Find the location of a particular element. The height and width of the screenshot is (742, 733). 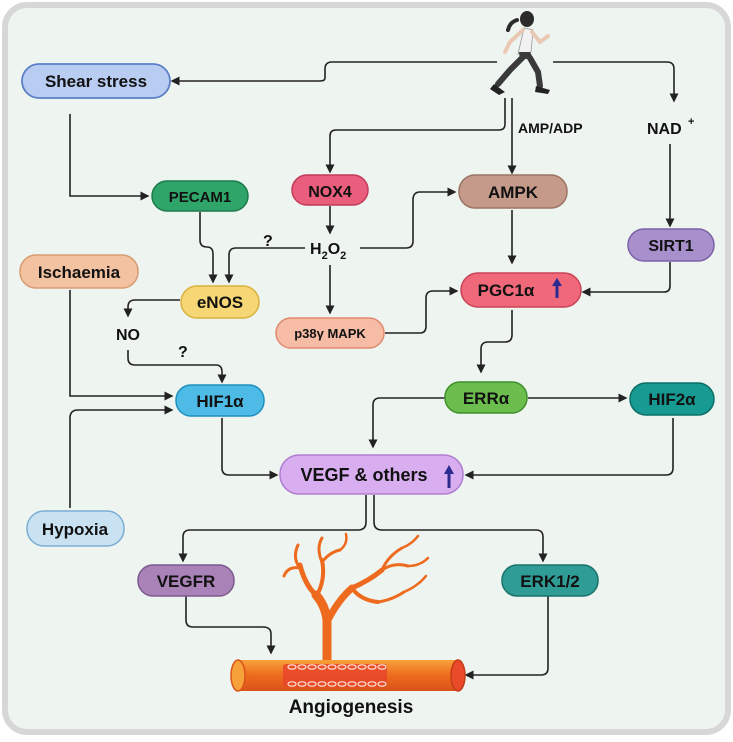

arrow-no-hif1a is located at coordinates (177, 367).